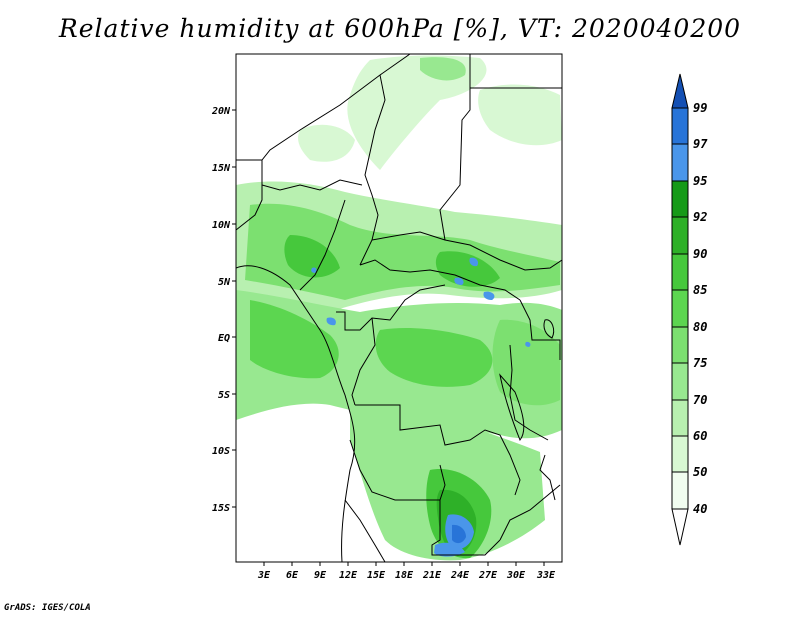 The width and height of the screenshot is (800, 618). Describe the element at coordinates (320, 575) in the screenshot. I see `lon-label: 9E` at that location.